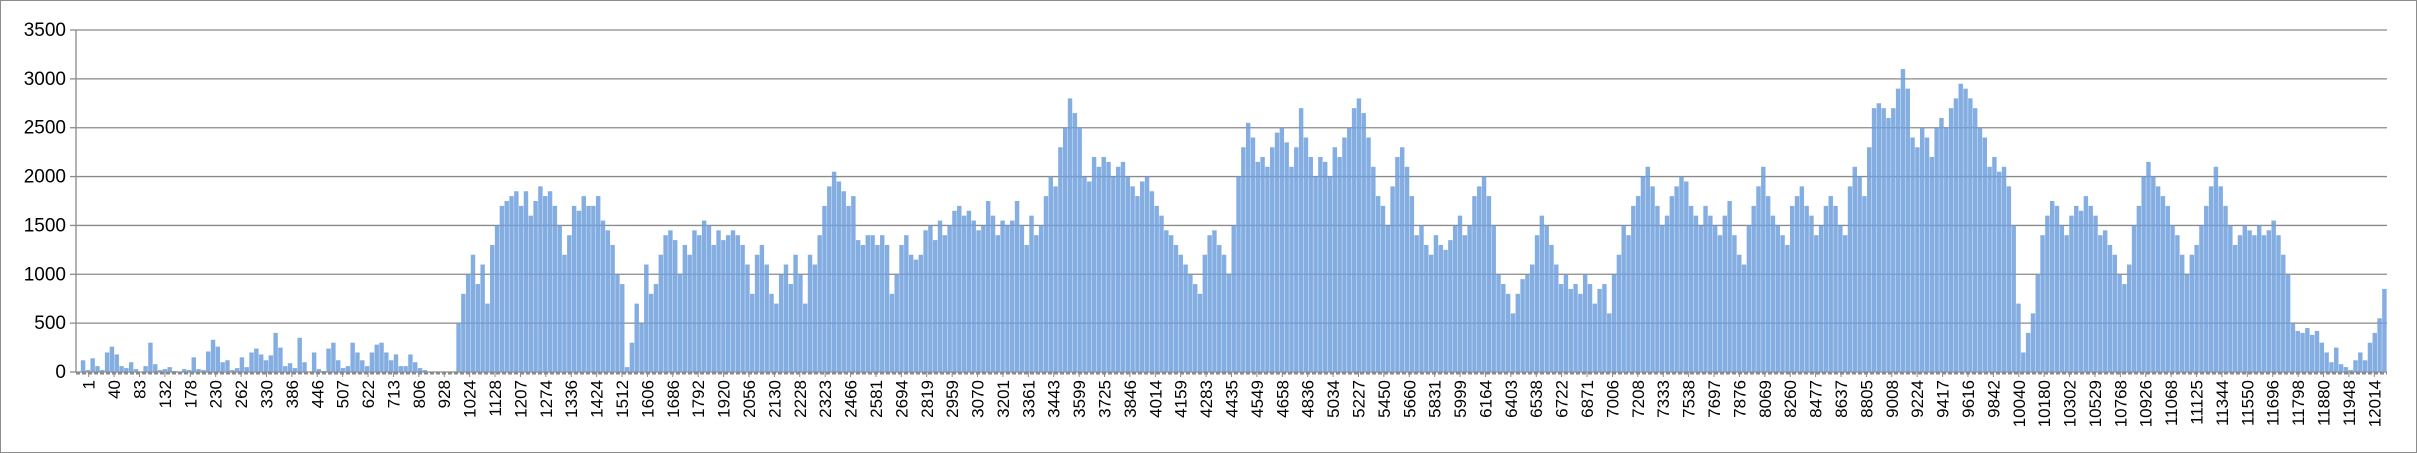 Image resolution: width=2417 pixels, height=453 pixels. Describe the element at coordinates (1536, 399) in the screenshot. I see `x-tick-label: 6538` at that location.